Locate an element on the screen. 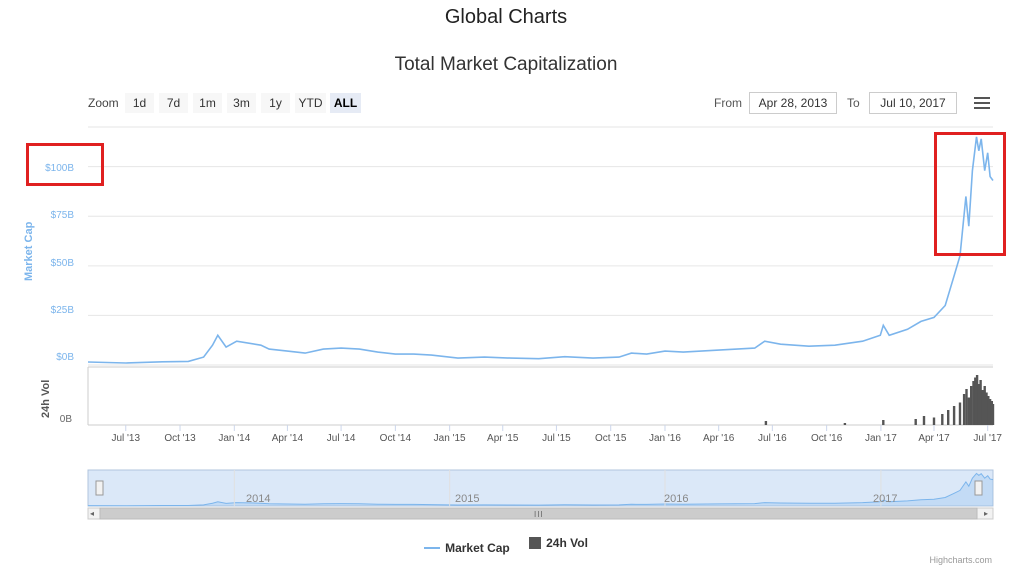 The width and height of the screenshot is (1024, 566). x-tick-label: Jan '14 is located at coordinates (234, 438).